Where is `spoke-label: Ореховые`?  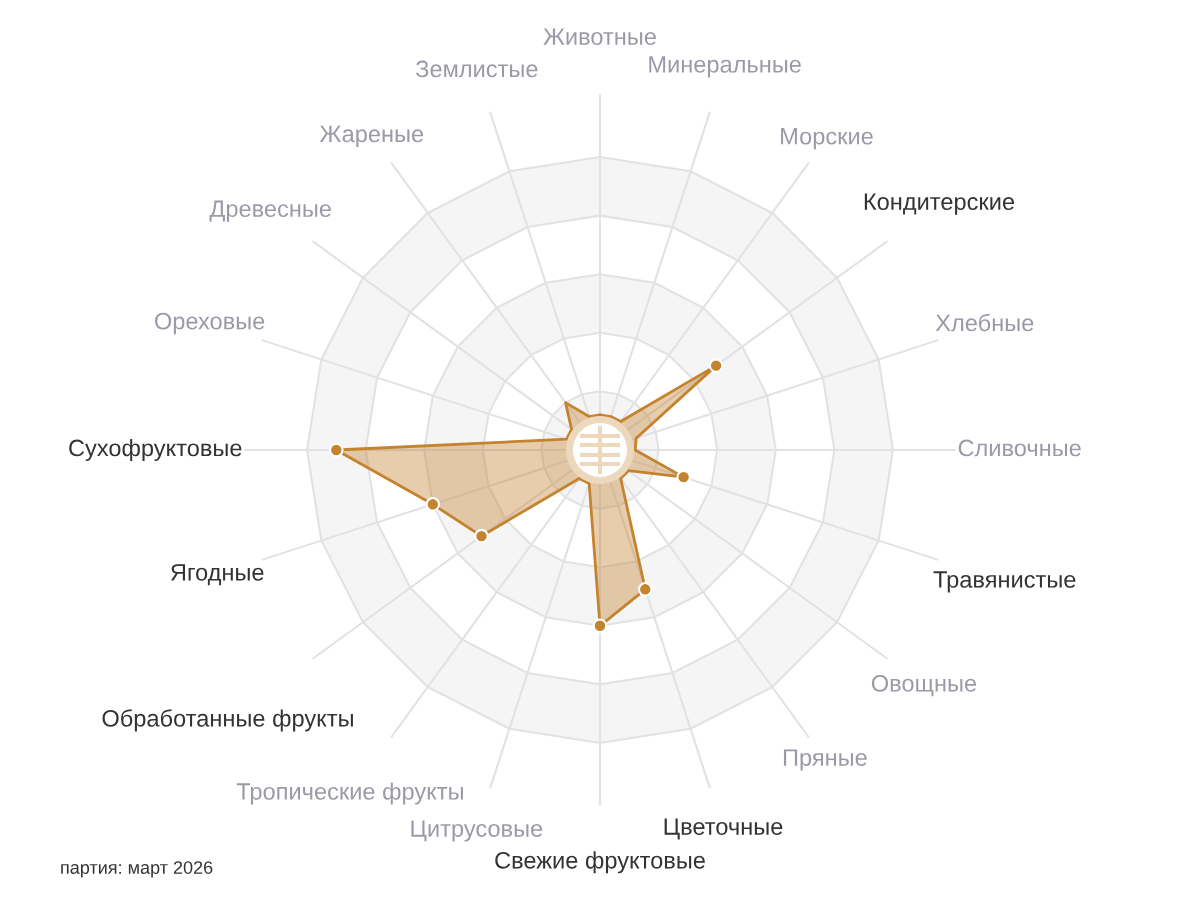
spoke-label: Ореховые is located at coordinates (210, 323).